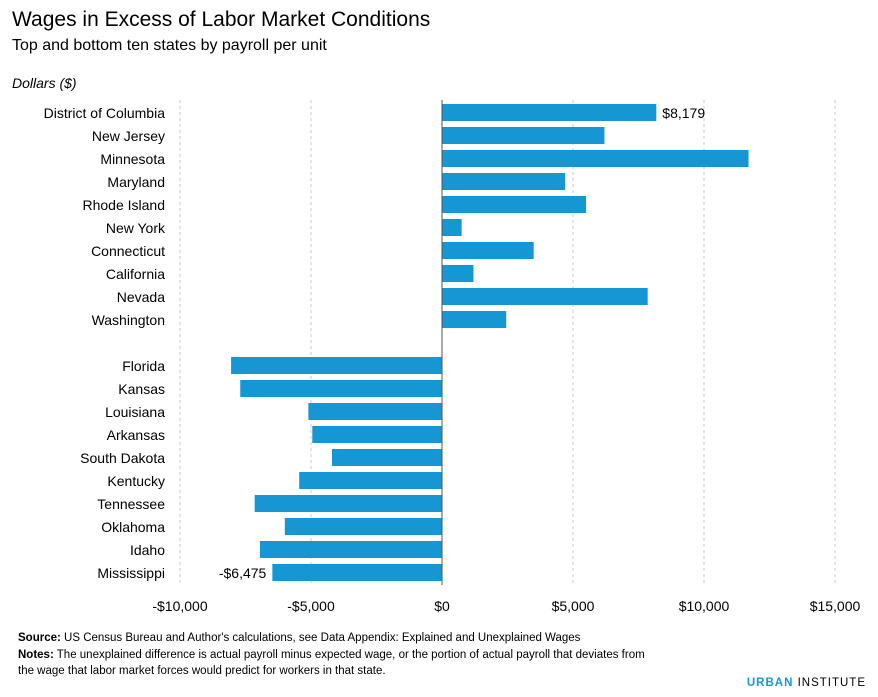 This screenshot has height=697, width=878. Describe the element at coordinates (135, 274) in the screenshot. I see `category-label: California` at that location.